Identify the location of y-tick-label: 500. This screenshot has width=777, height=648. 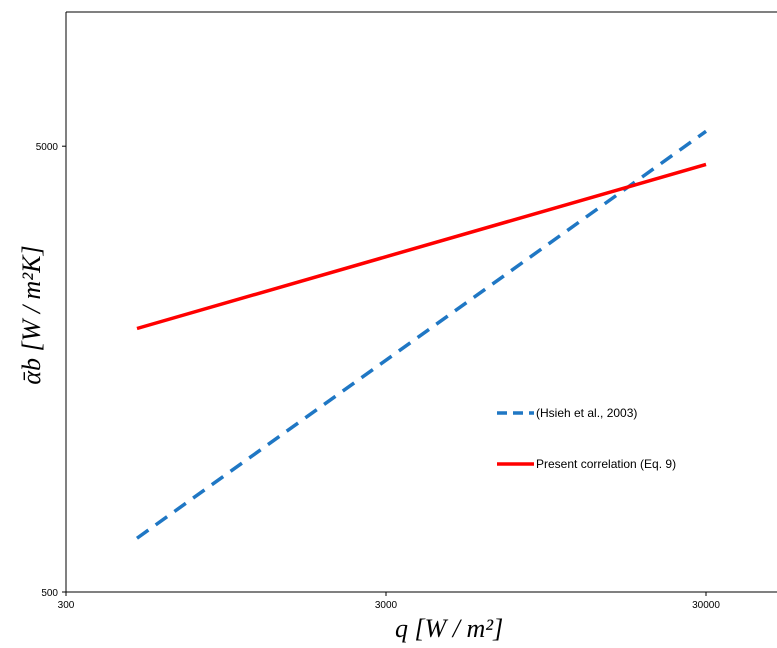
(49, 593).